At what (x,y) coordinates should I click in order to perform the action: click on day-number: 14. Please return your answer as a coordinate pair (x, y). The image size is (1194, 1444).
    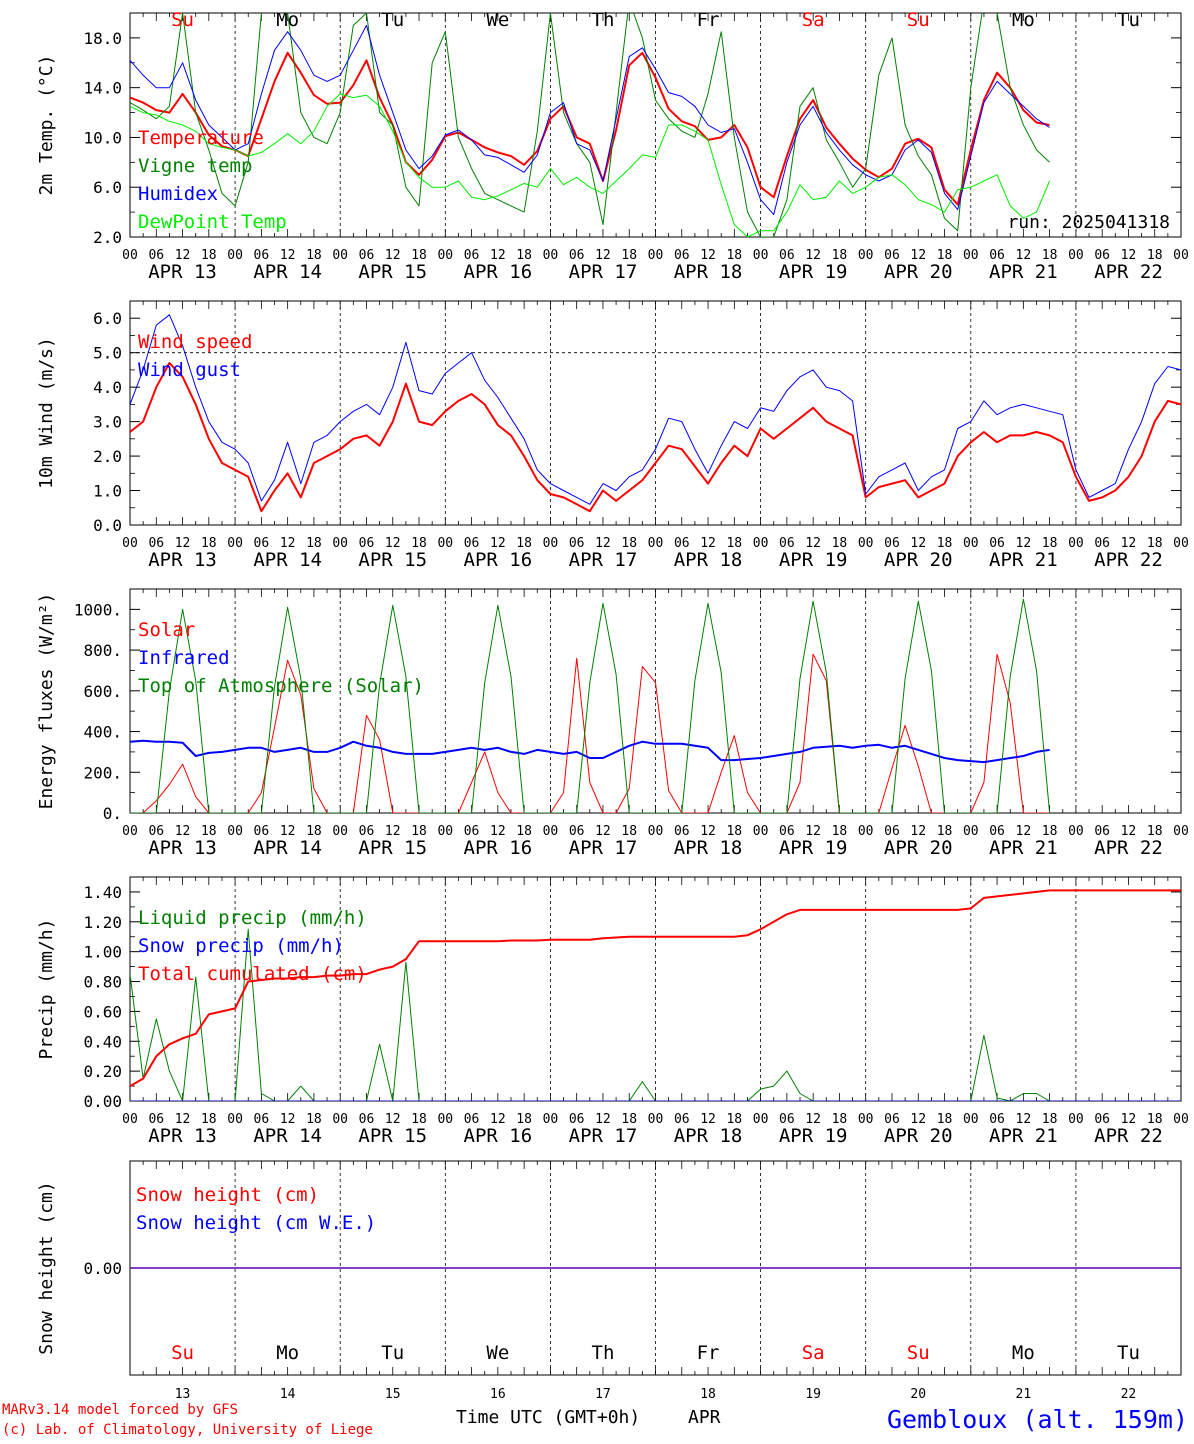
    Looking at the image, I should click on (288, 1394).